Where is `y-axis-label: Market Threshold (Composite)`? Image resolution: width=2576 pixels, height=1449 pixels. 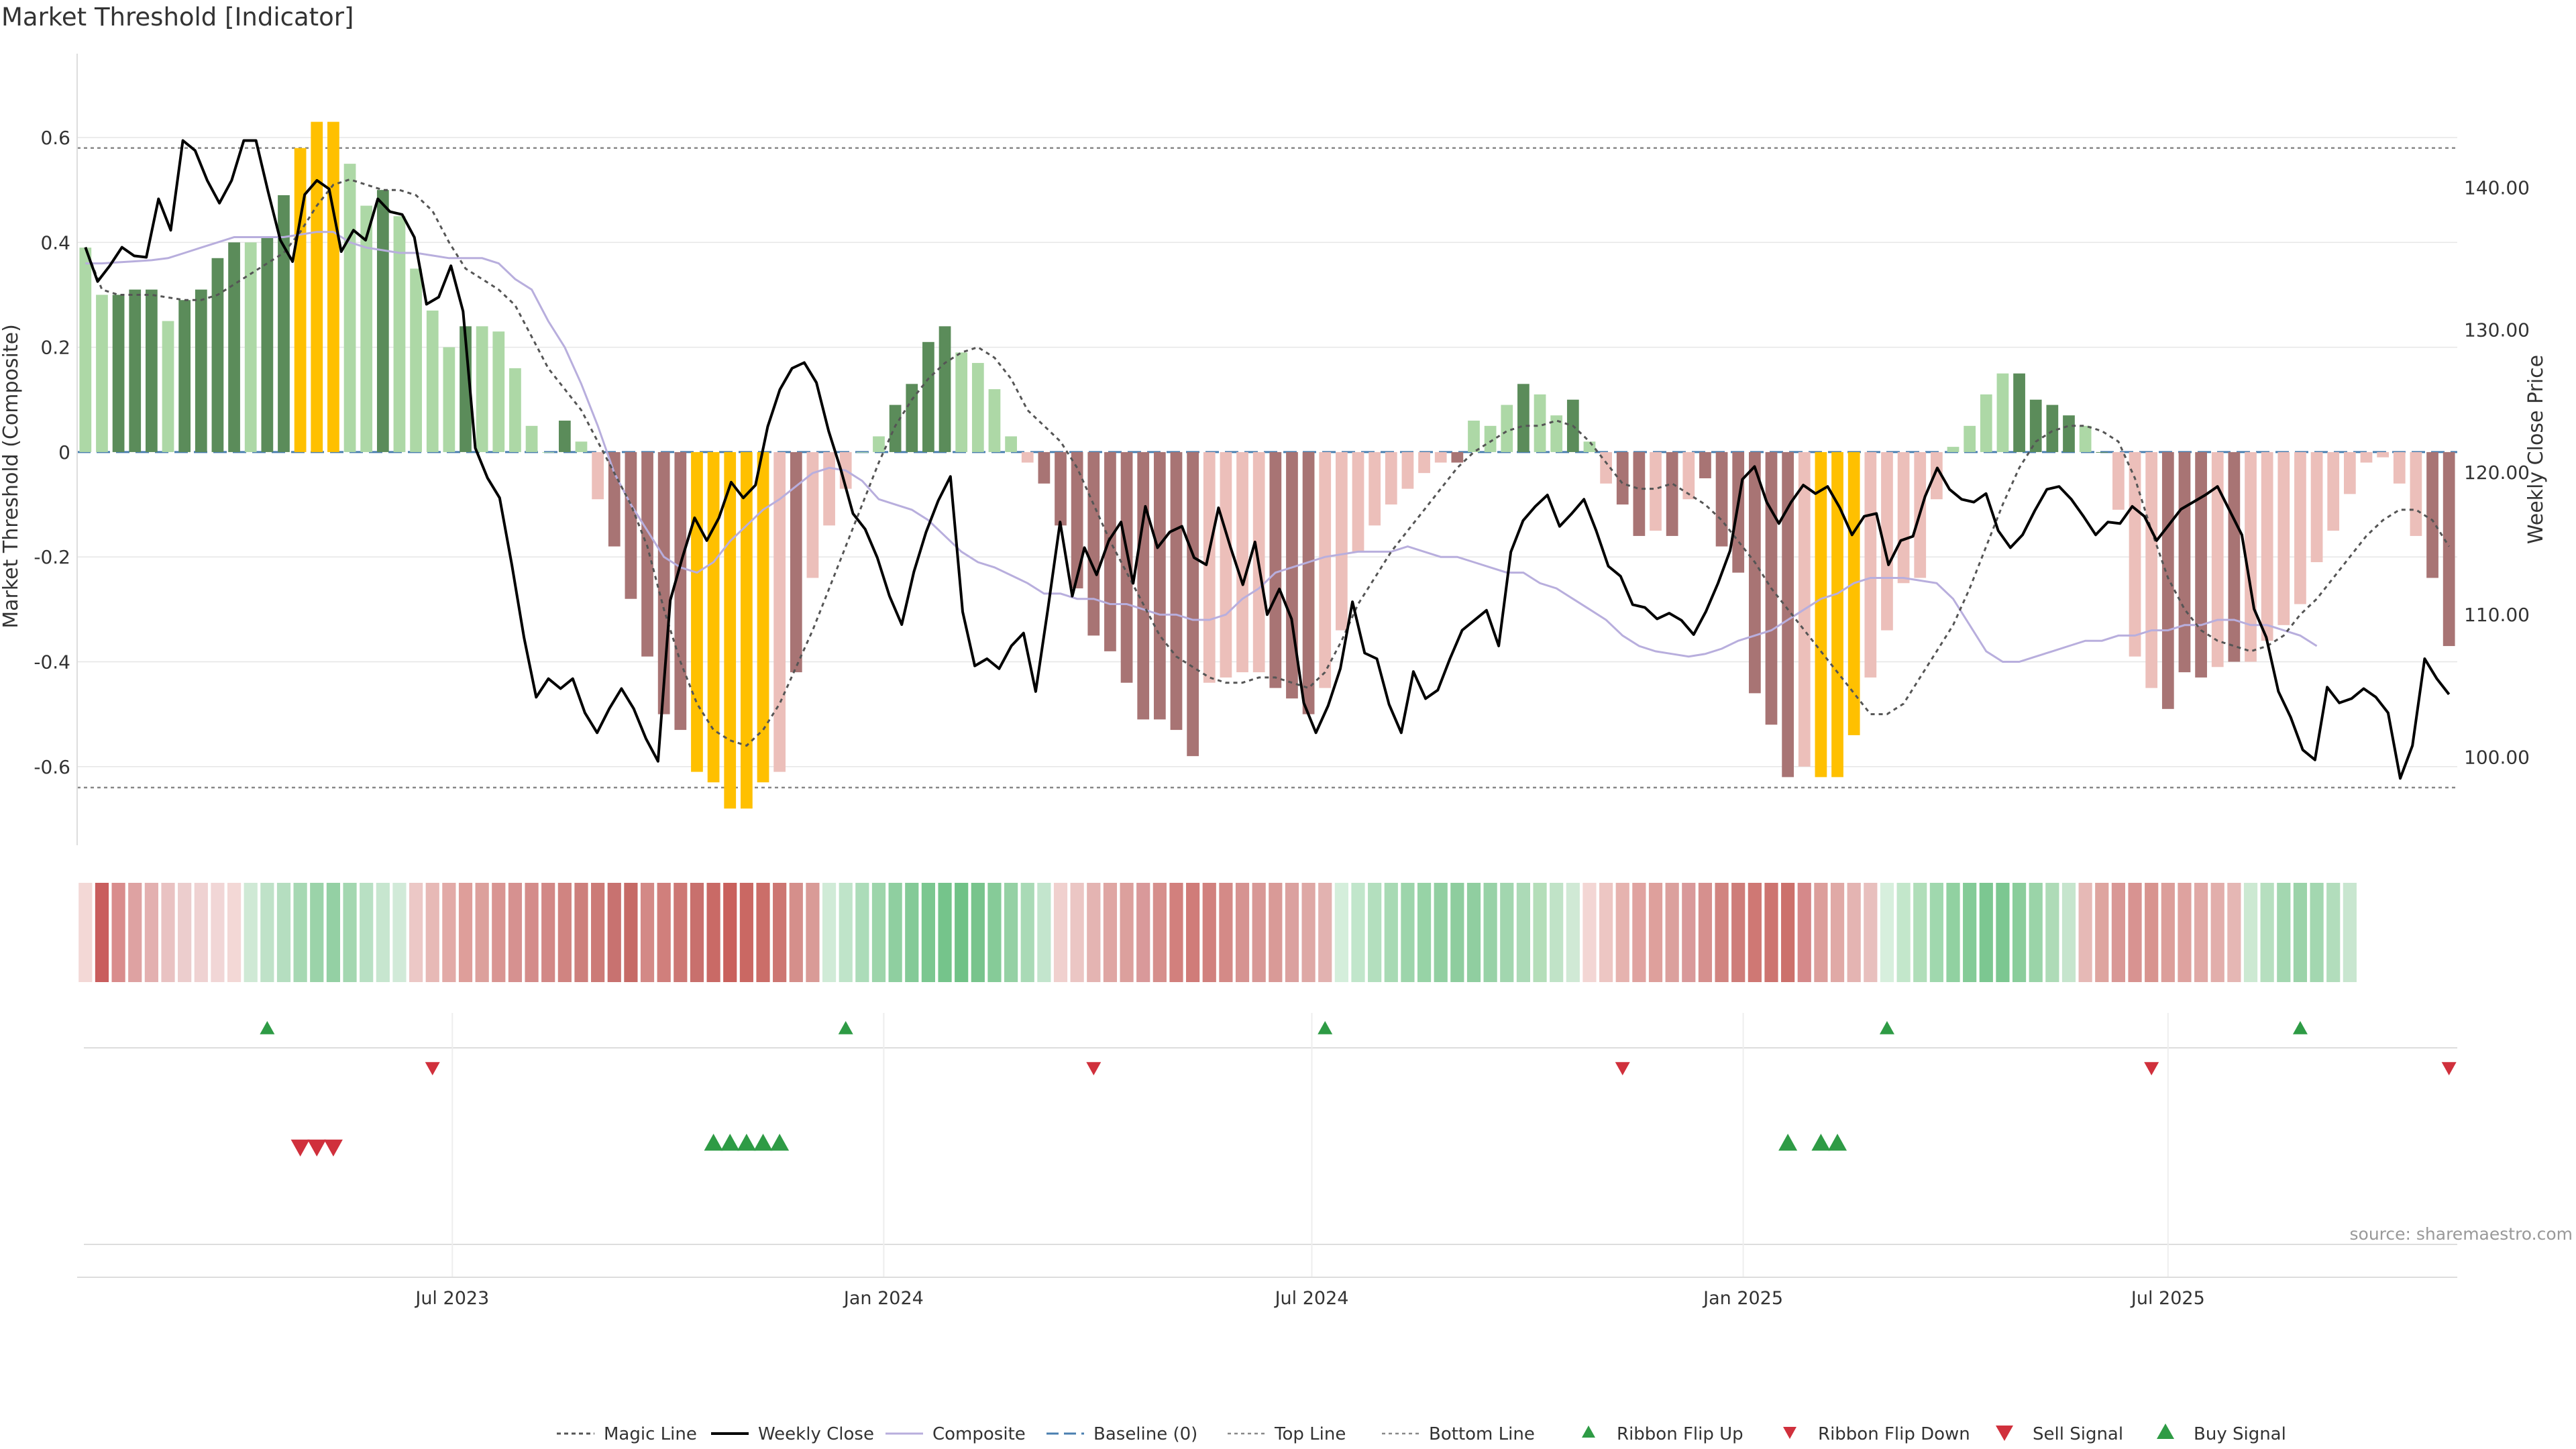 y-axis-label: Market Threshold (Composite) is located at coordinates (11, 476).